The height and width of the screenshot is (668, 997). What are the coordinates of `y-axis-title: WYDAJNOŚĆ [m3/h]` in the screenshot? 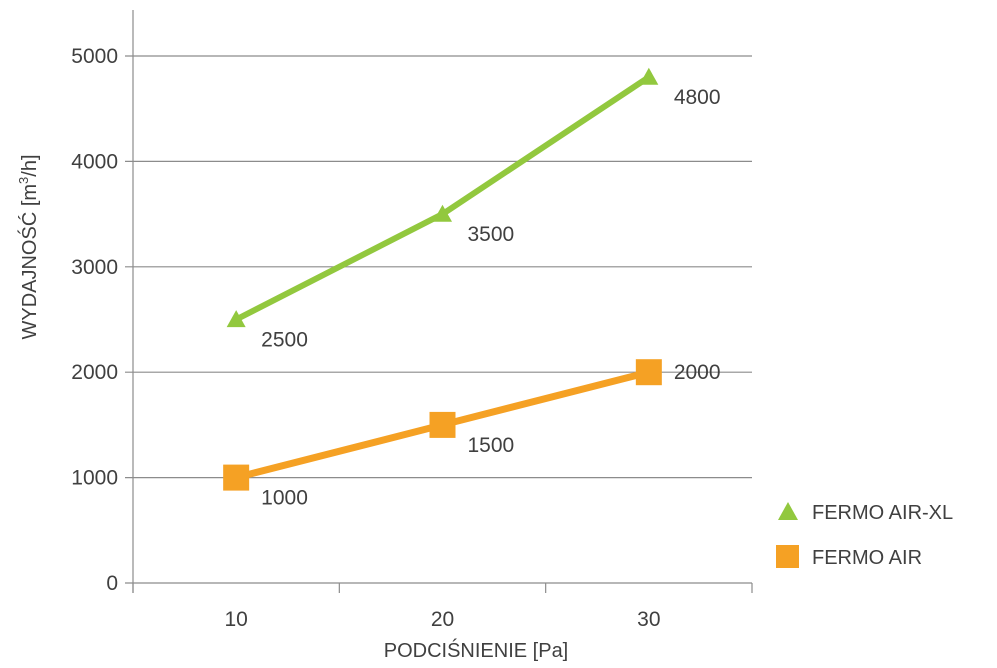 It's located at (28, 246).